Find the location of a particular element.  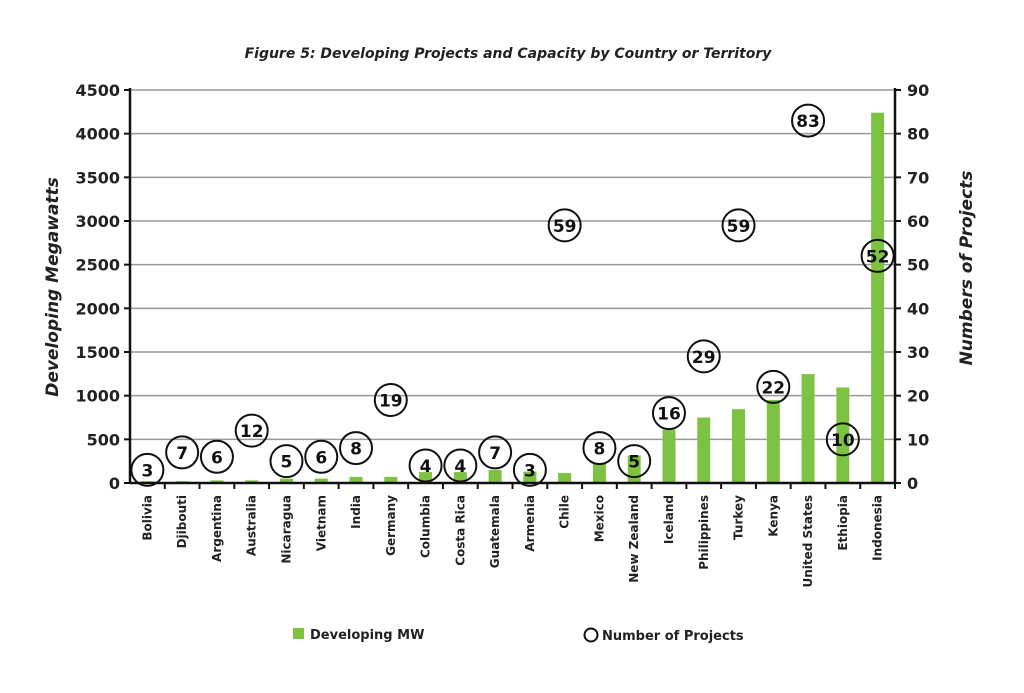

bar-nicaragua is located at coordinates (286, 480).